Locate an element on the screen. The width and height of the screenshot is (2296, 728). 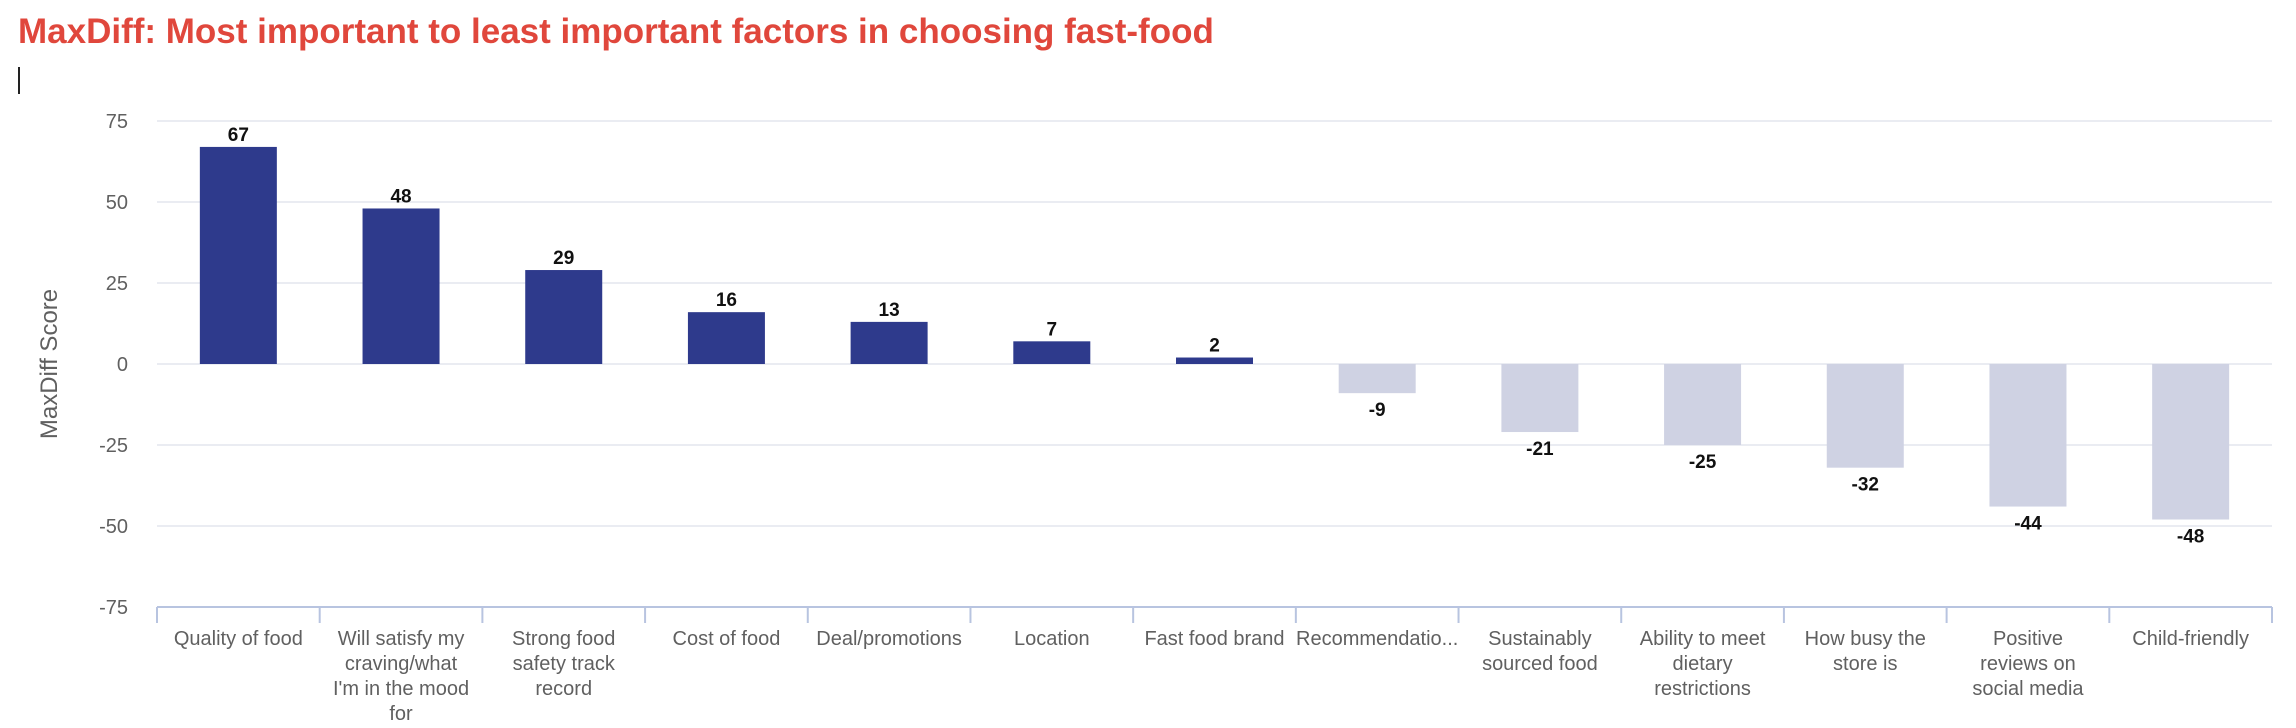
y-tick-label: 75 is located at coordinates (117, 122).